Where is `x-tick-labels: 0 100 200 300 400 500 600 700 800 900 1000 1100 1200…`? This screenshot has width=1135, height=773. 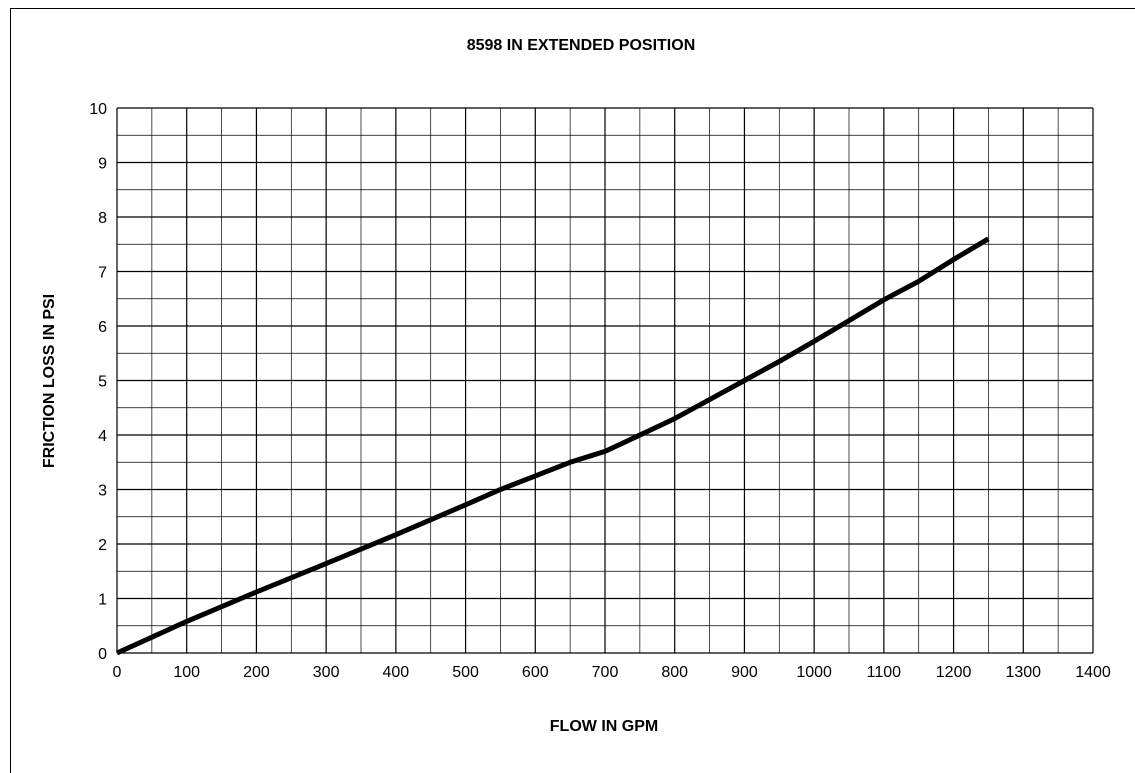
x-tick-labels: 0 100 200 300 400 500 600 700 800 900 1000 1100 1200… is located at coordinates (612, 672).